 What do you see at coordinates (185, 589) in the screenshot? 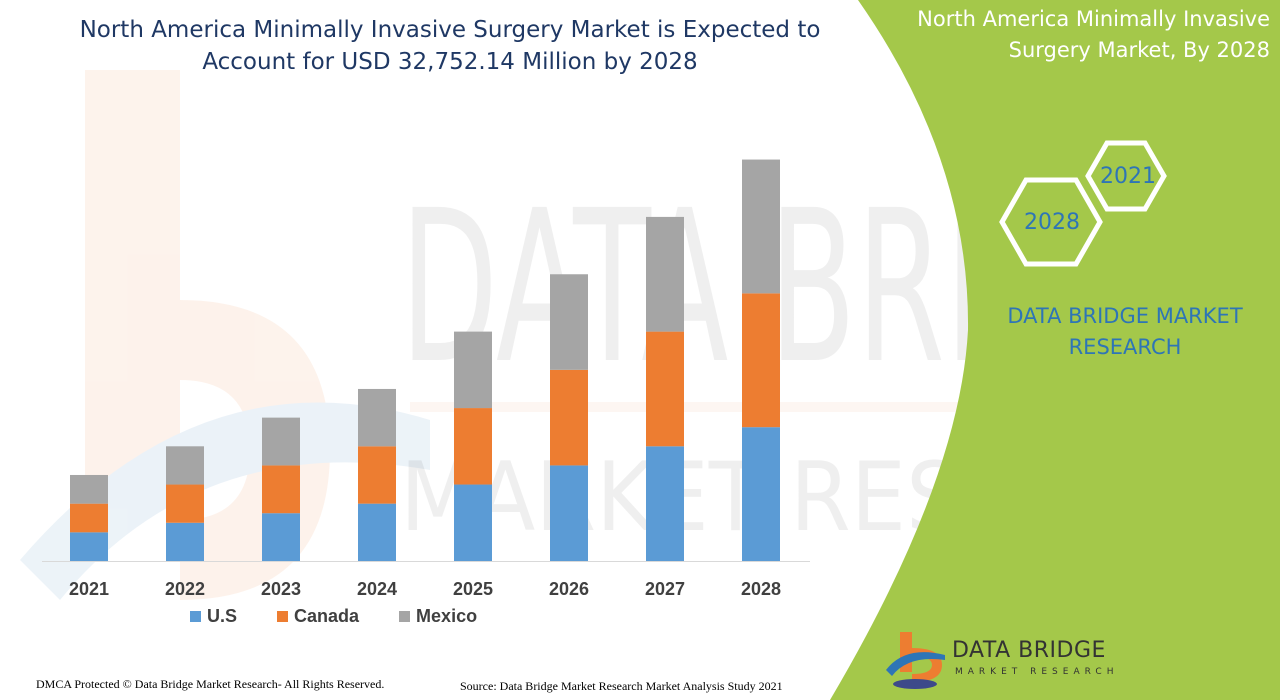
I see `x-tick-label: 2022` at bounding box center [185, 589].